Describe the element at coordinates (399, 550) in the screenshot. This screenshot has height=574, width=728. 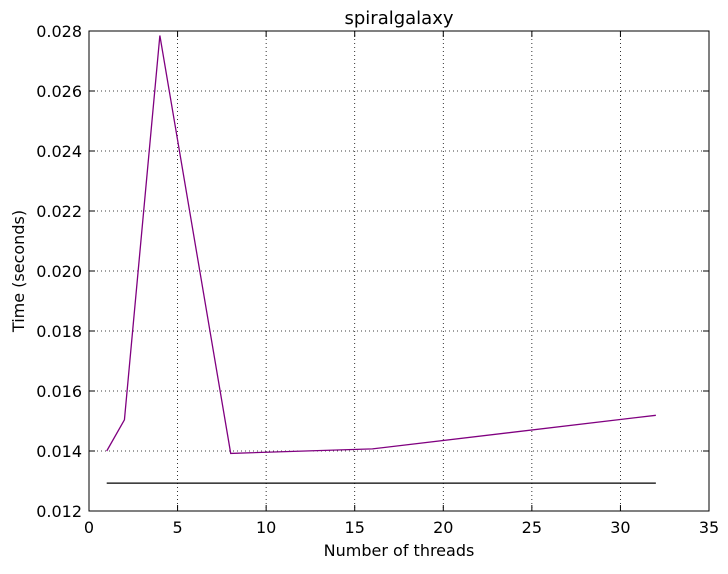
I see `x-axis-label: Number of threads` at that location.